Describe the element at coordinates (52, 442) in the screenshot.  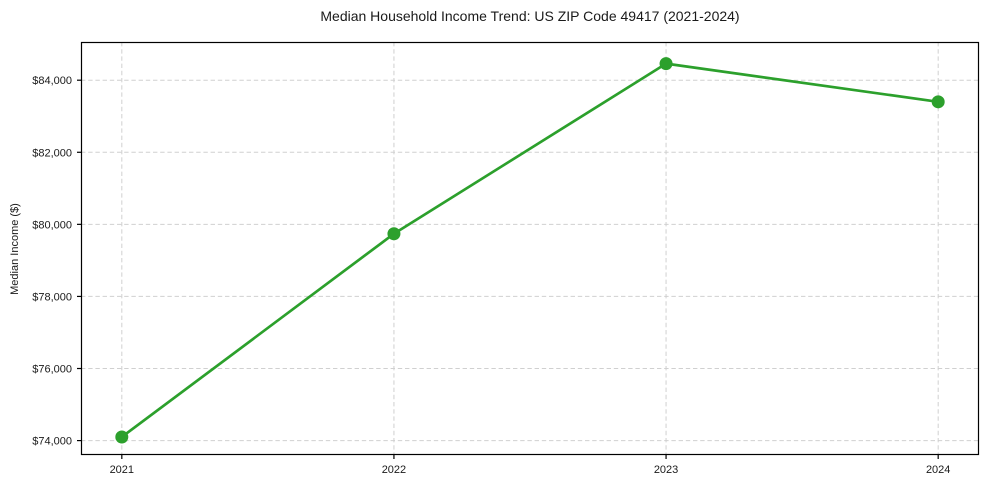
I see `y-tick-label: $74,000` at that location.